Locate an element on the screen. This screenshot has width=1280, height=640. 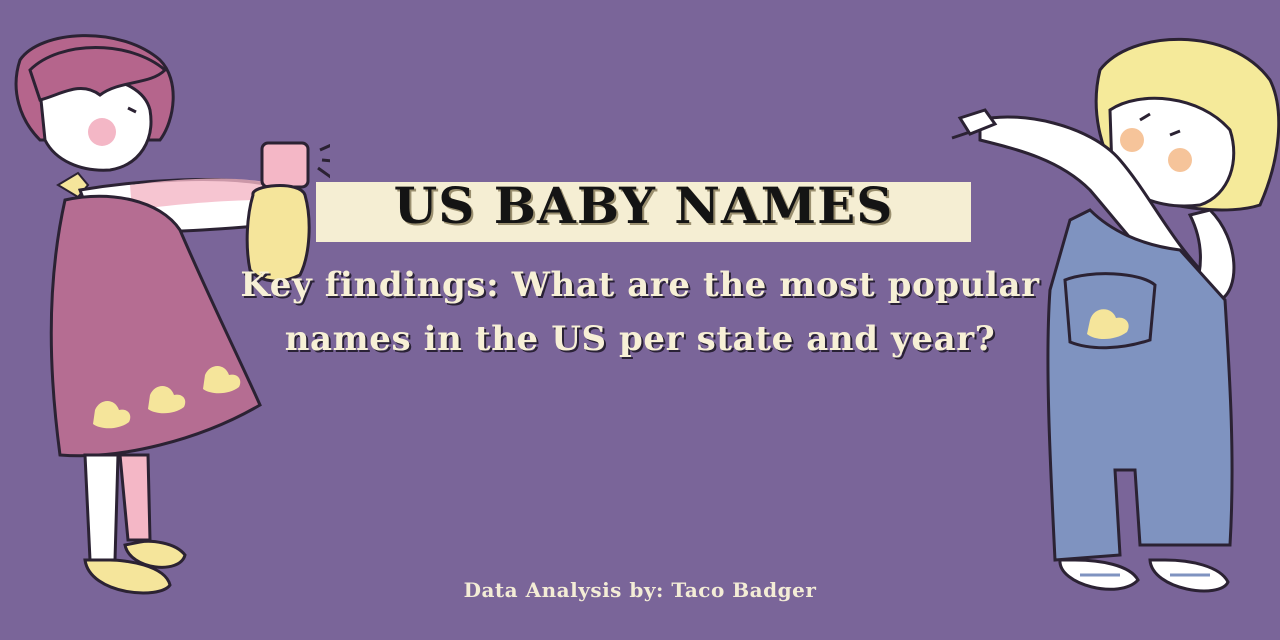
page-title: US BABY NAMES is located at coordinates (643, 205).